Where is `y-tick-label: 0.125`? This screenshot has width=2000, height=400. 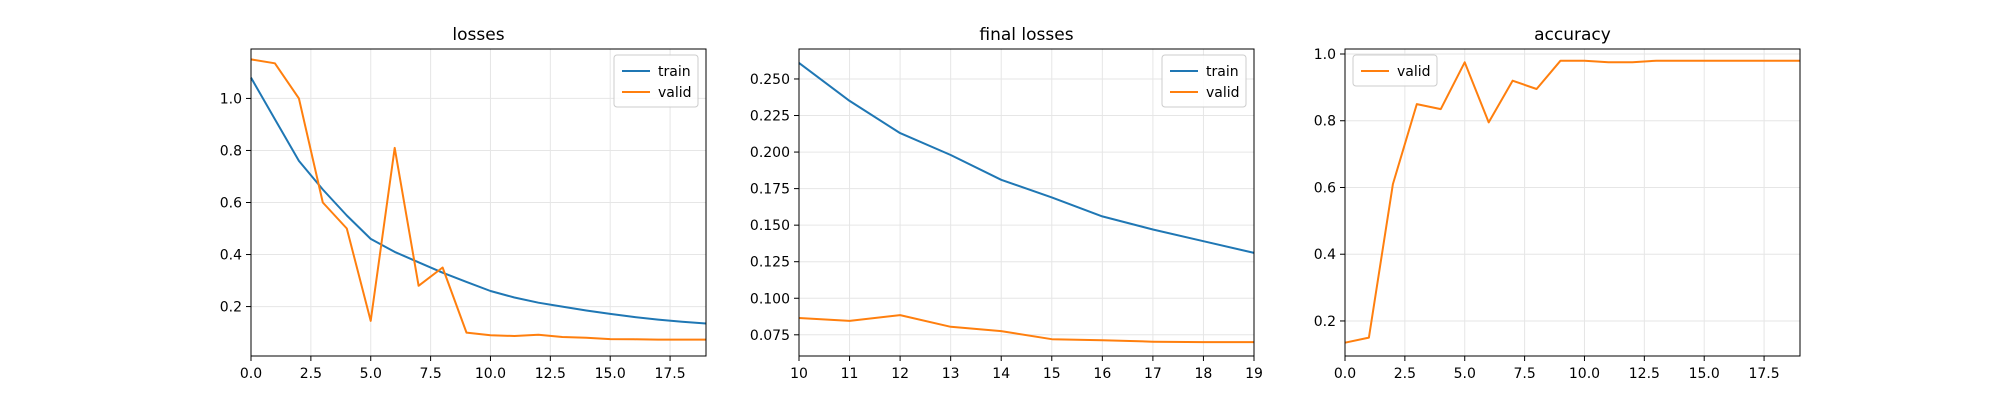 y-tick-label: 0.125 is located at coordinates (770, 263).